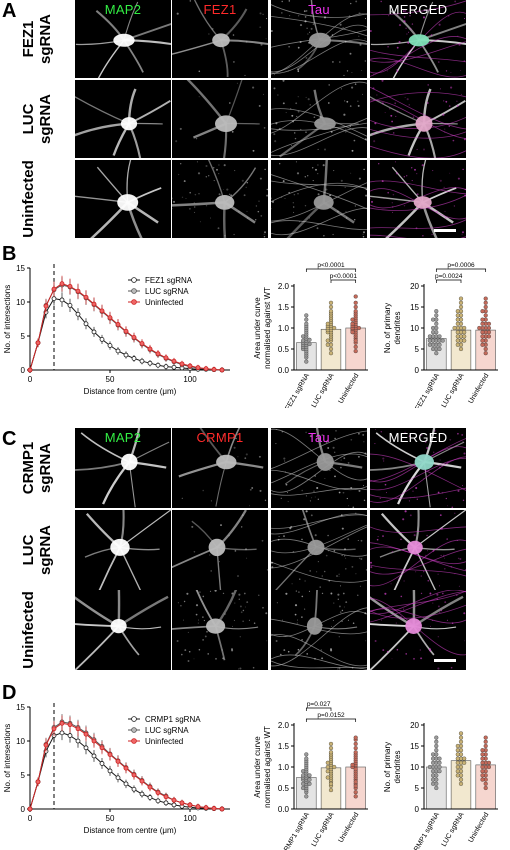  What do you see at coordinates (20, 707) in the screenshot?
I see `y-tick-label: 15` at bounding box center [20, 707].